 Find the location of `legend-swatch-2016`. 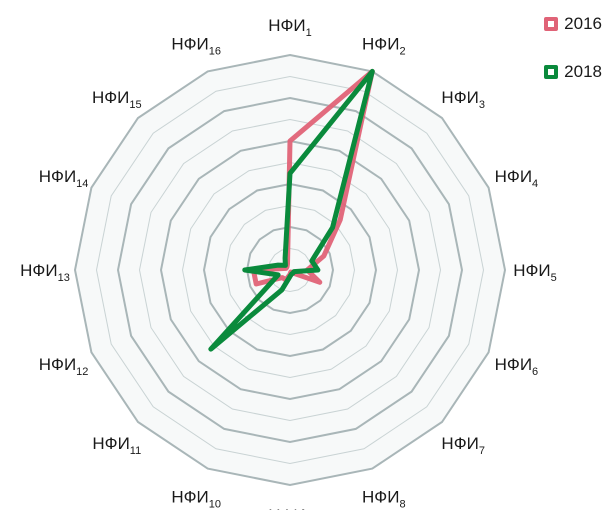

legend-swatch-2016 is located at coordinates (551, 24).